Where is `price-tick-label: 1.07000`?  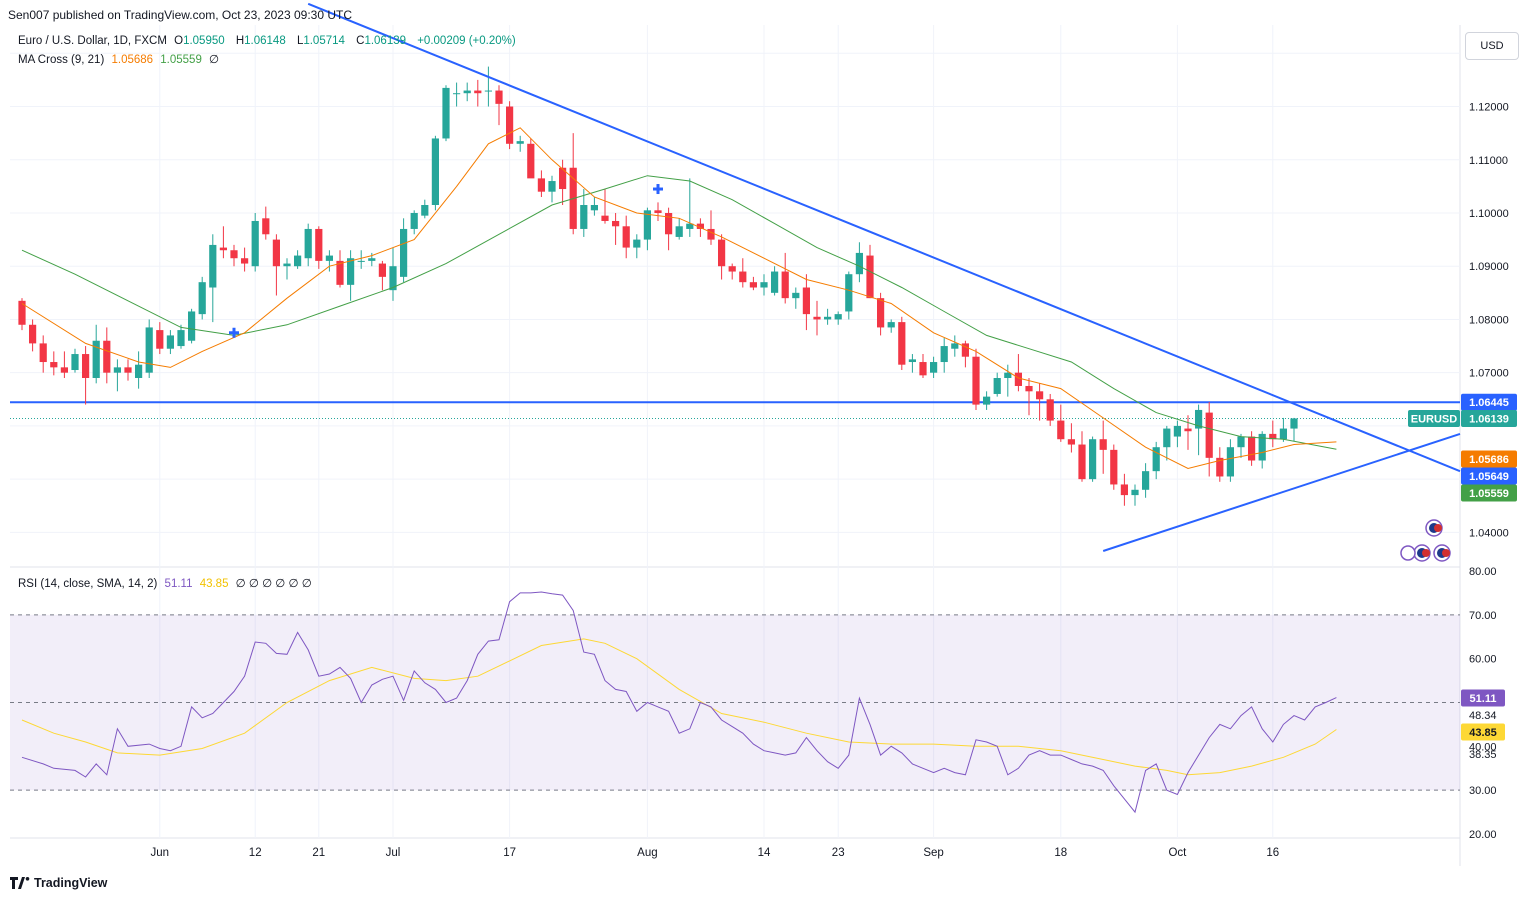 price-tick-label: 1.07000 is located at coordinates (1489, 374).